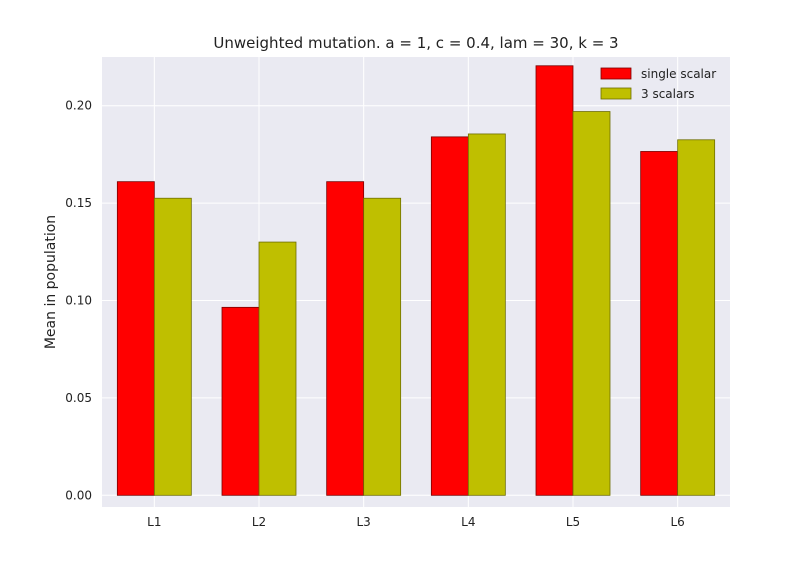  Describe the element at coordinates (468, 522) in the screenshot. I see `x-tick-label: L4` at that location.